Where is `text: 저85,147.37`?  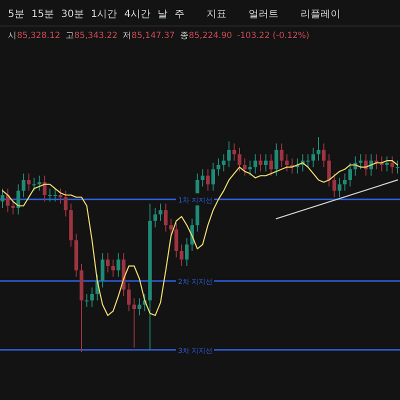 text: 저85,147.37 is located at coordinates (148, 36).